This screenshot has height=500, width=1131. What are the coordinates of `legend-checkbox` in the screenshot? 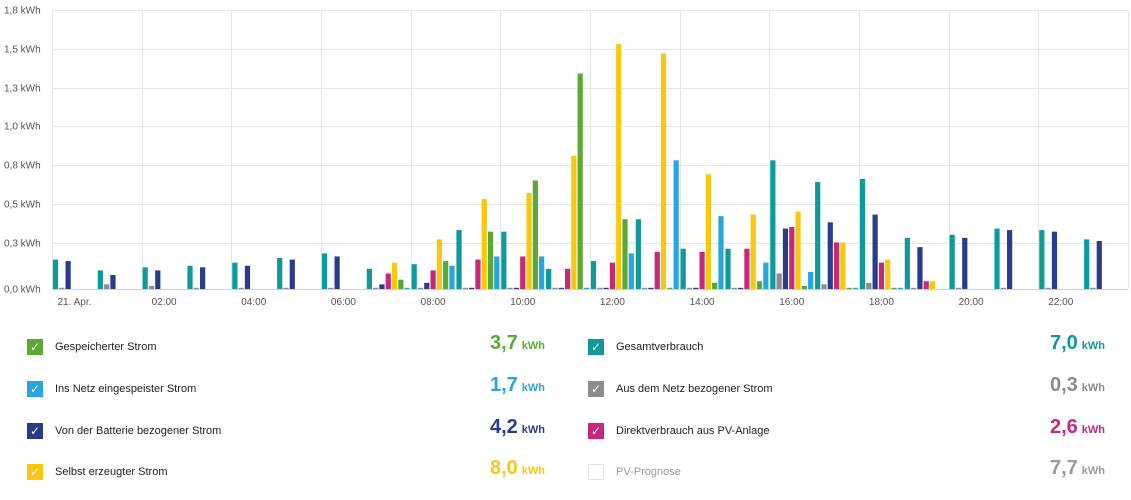 It's located at (596, 472).